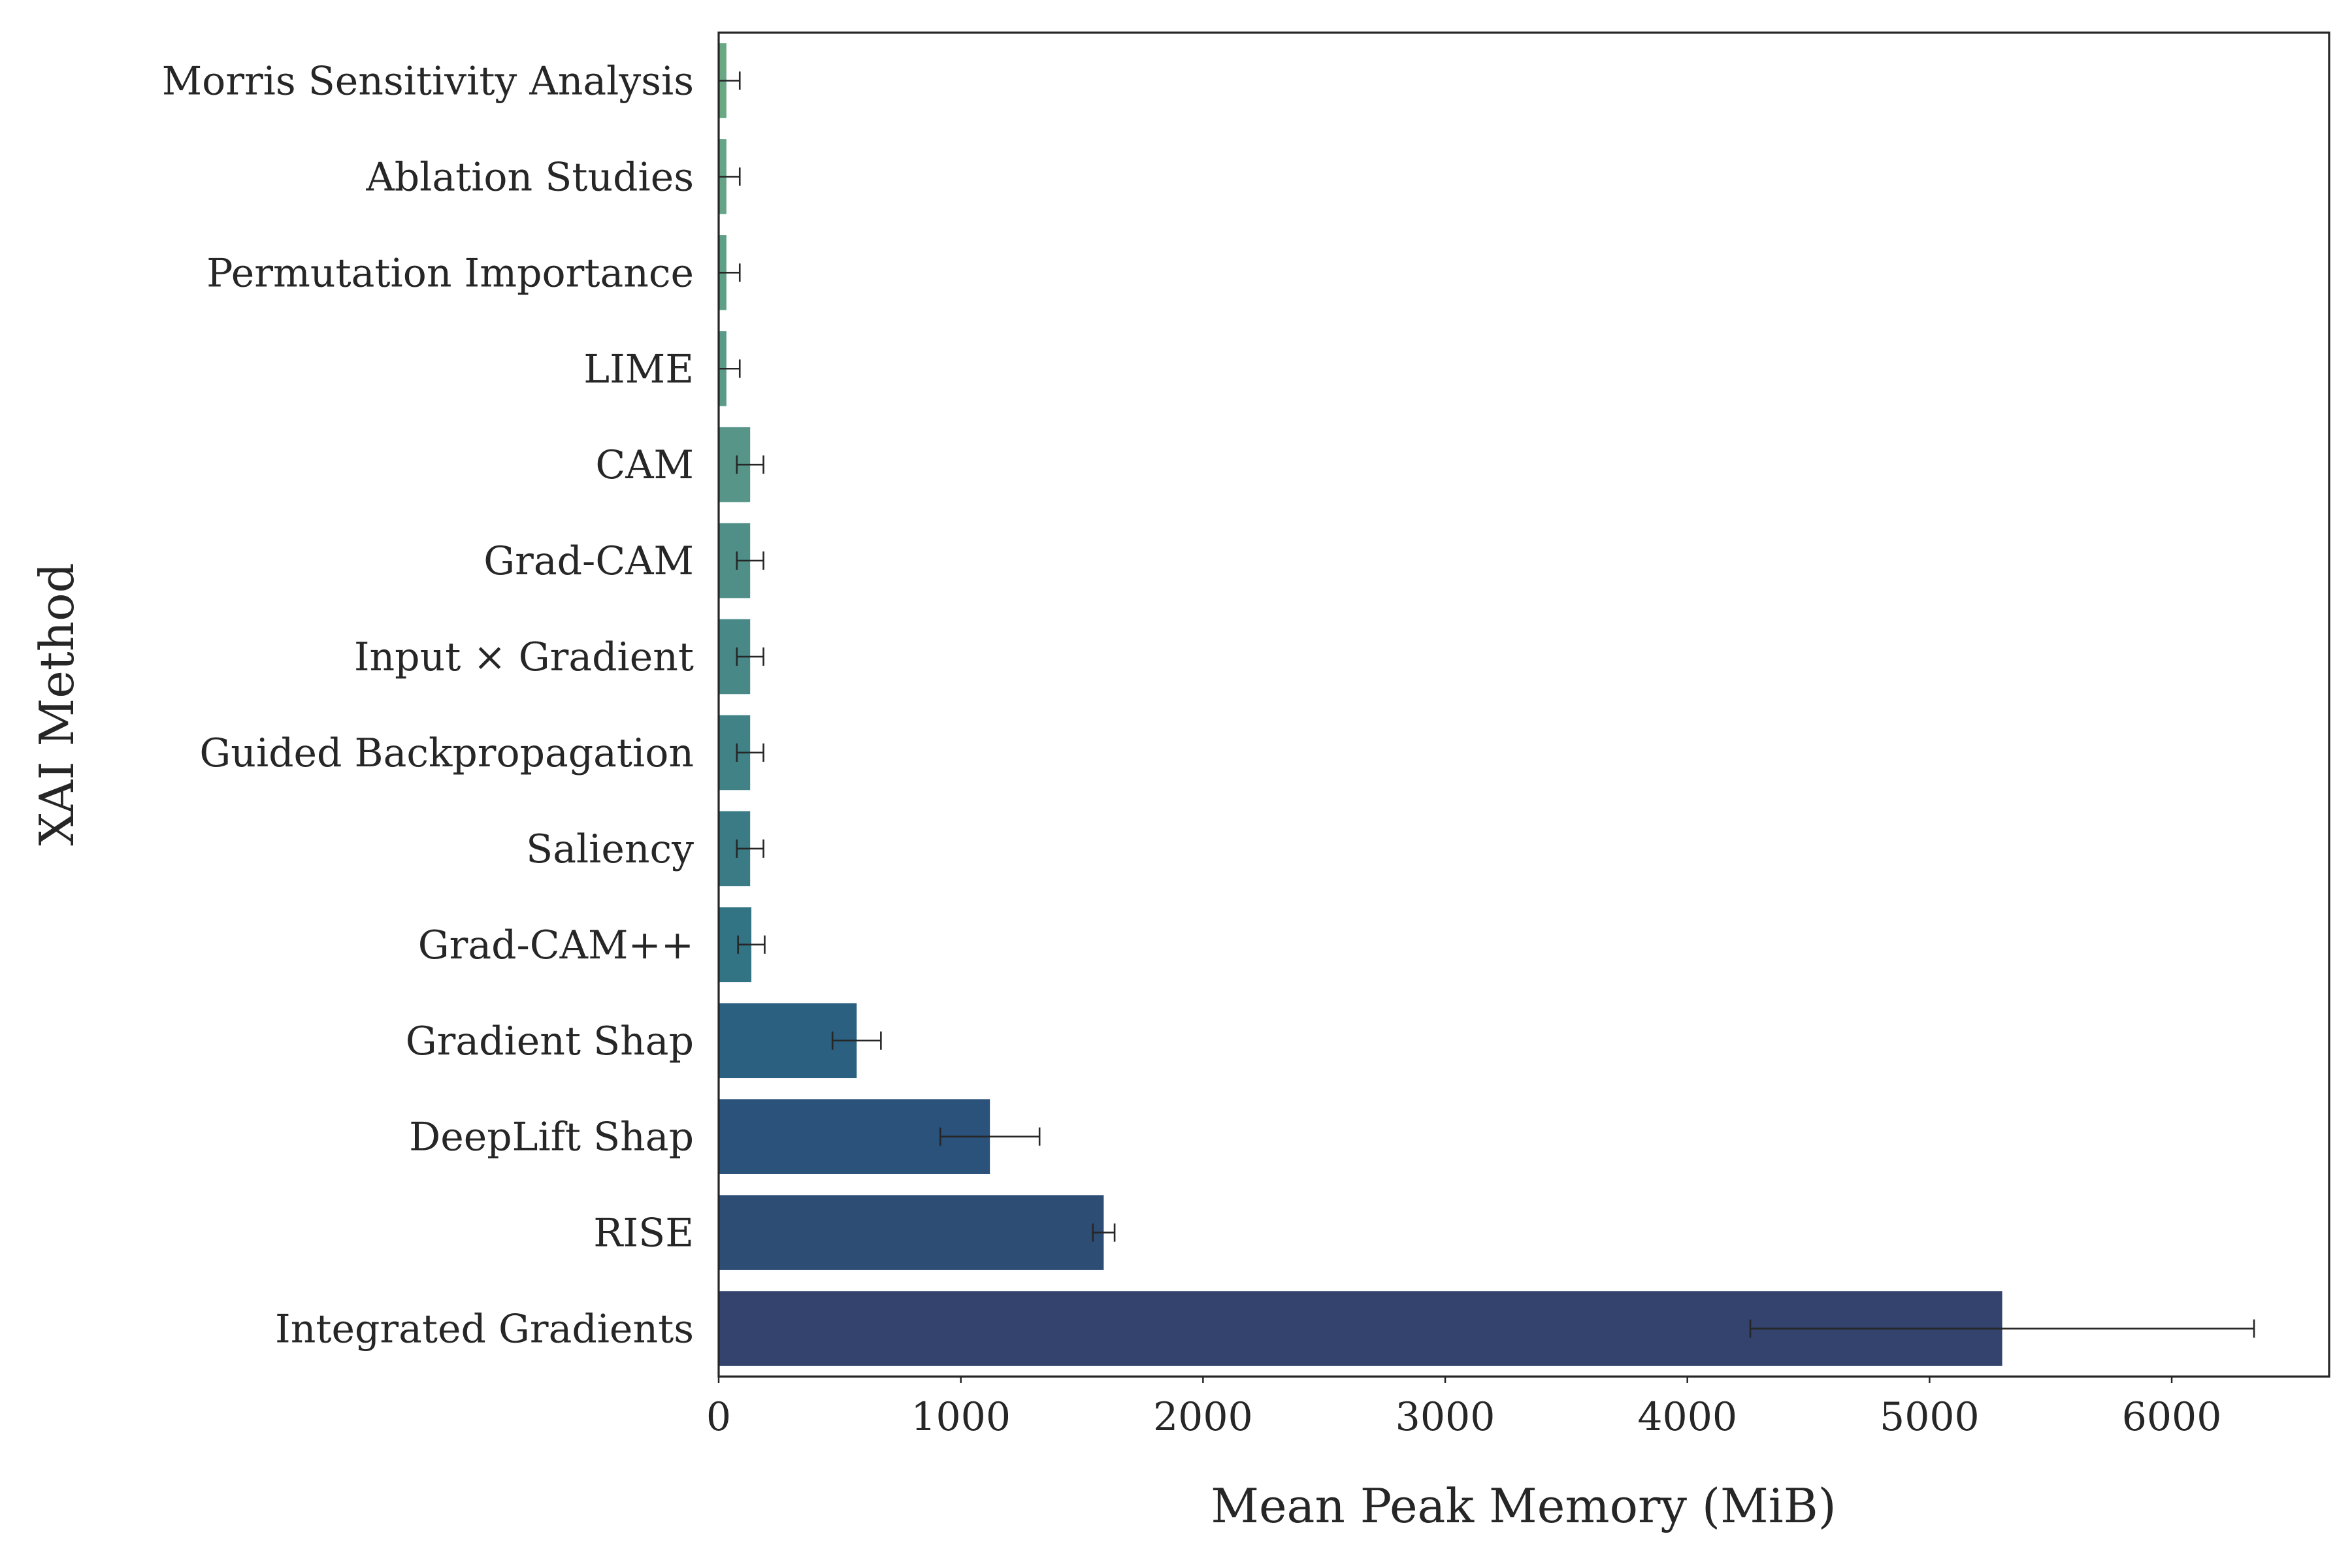 Image resolution: width=2352 pixels, height=1568 pixels. What do you see at coordinates (446, 753) in the screenshot?
I see `y-tick-label-7: Guided Backpropagation` at bounding box center [446, 753].